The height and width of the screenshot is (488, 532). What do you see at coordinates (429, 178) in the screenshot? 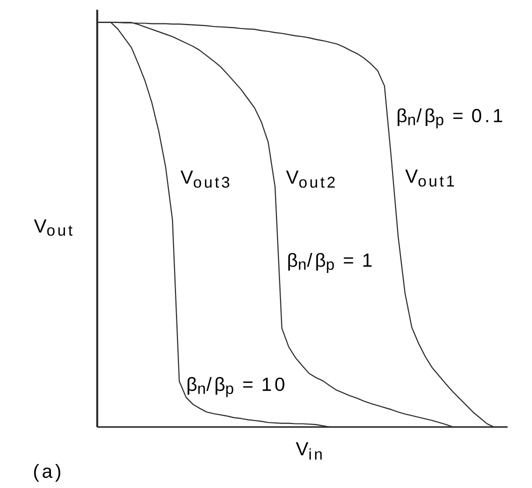
I see `series-label: V$_{out1}$` at bounding box center [429, 178].